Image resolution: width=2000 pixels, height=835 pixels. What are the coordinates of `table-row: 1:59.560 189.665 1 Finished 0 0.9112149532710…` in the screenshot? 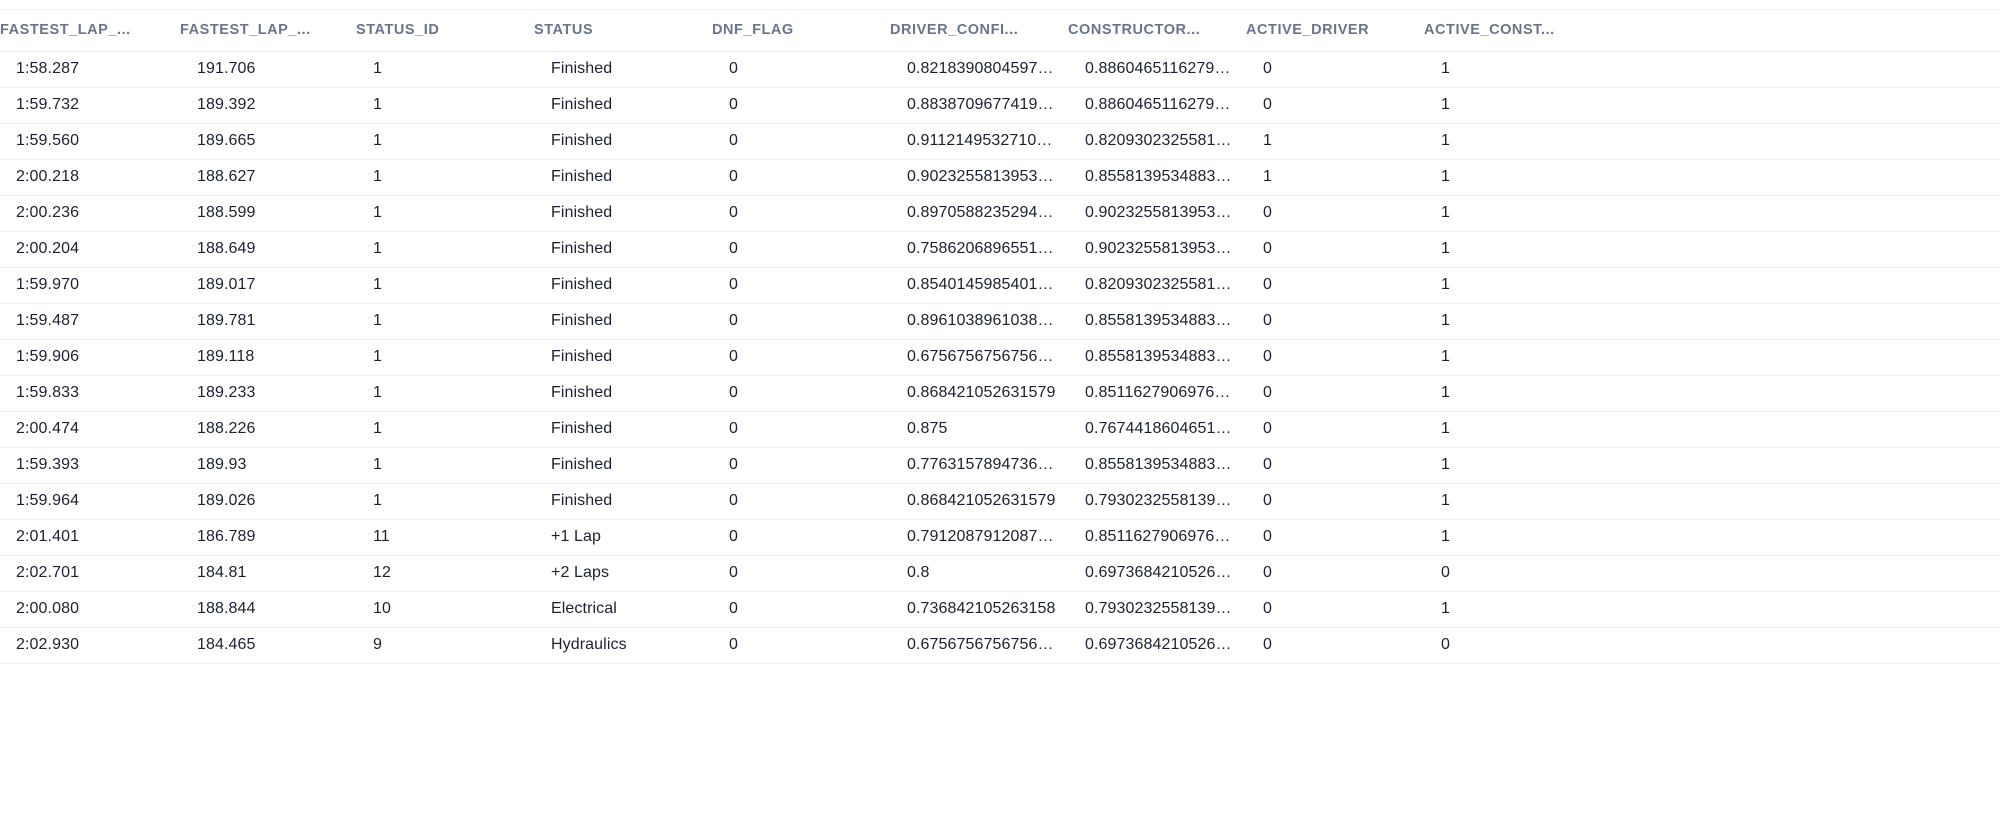 It's located at (1000, 141).